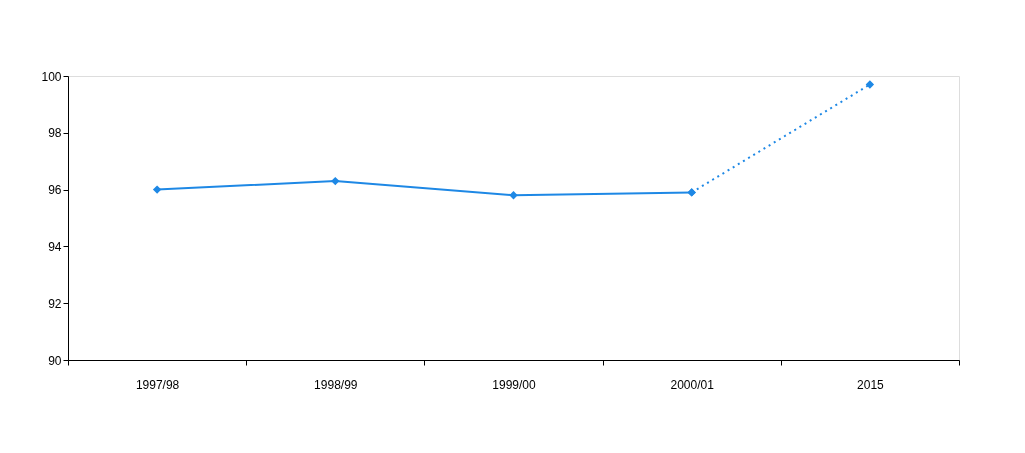  I want to click on y-tick-label: 100, so click(51, 76).